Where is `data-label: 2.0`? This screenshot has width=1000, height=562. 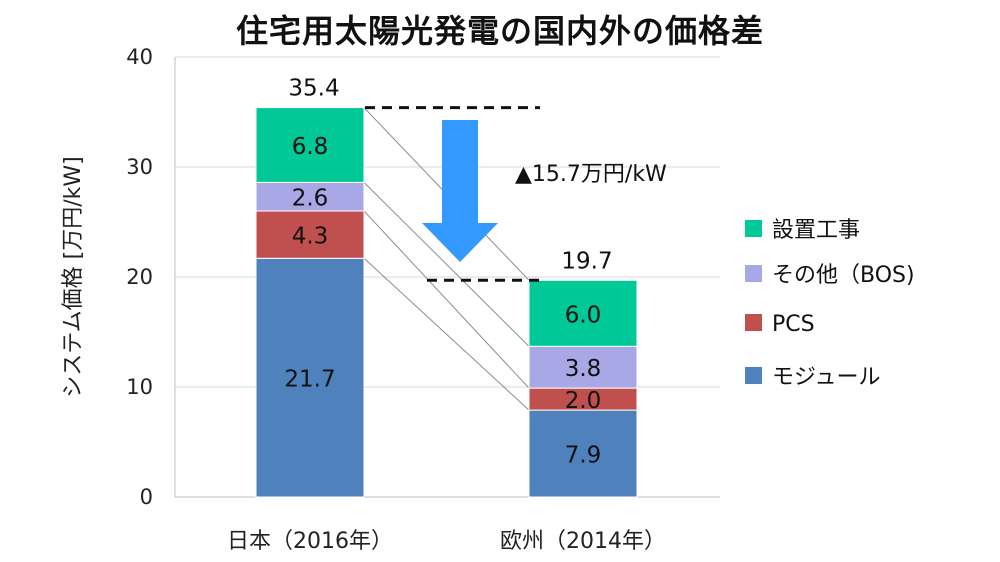 data-label: 2.0 is located at coordinates (583, 401).